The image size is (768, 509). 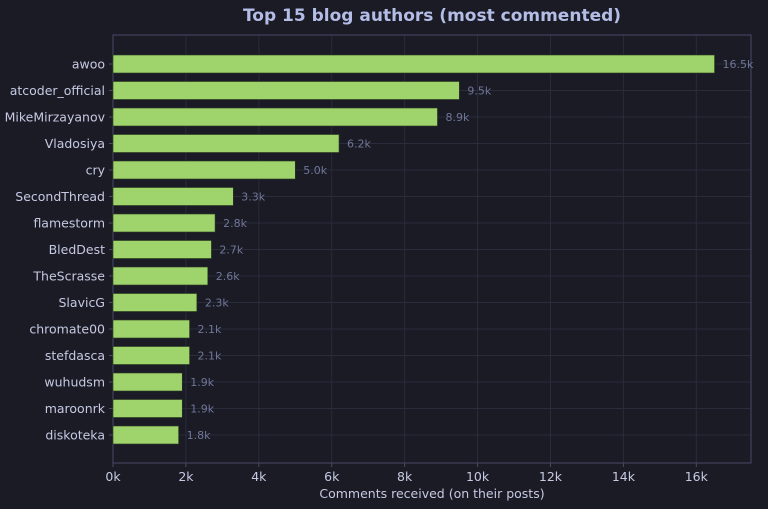 I want to click on value-label: 3.3k, so click(x=253, y=197).